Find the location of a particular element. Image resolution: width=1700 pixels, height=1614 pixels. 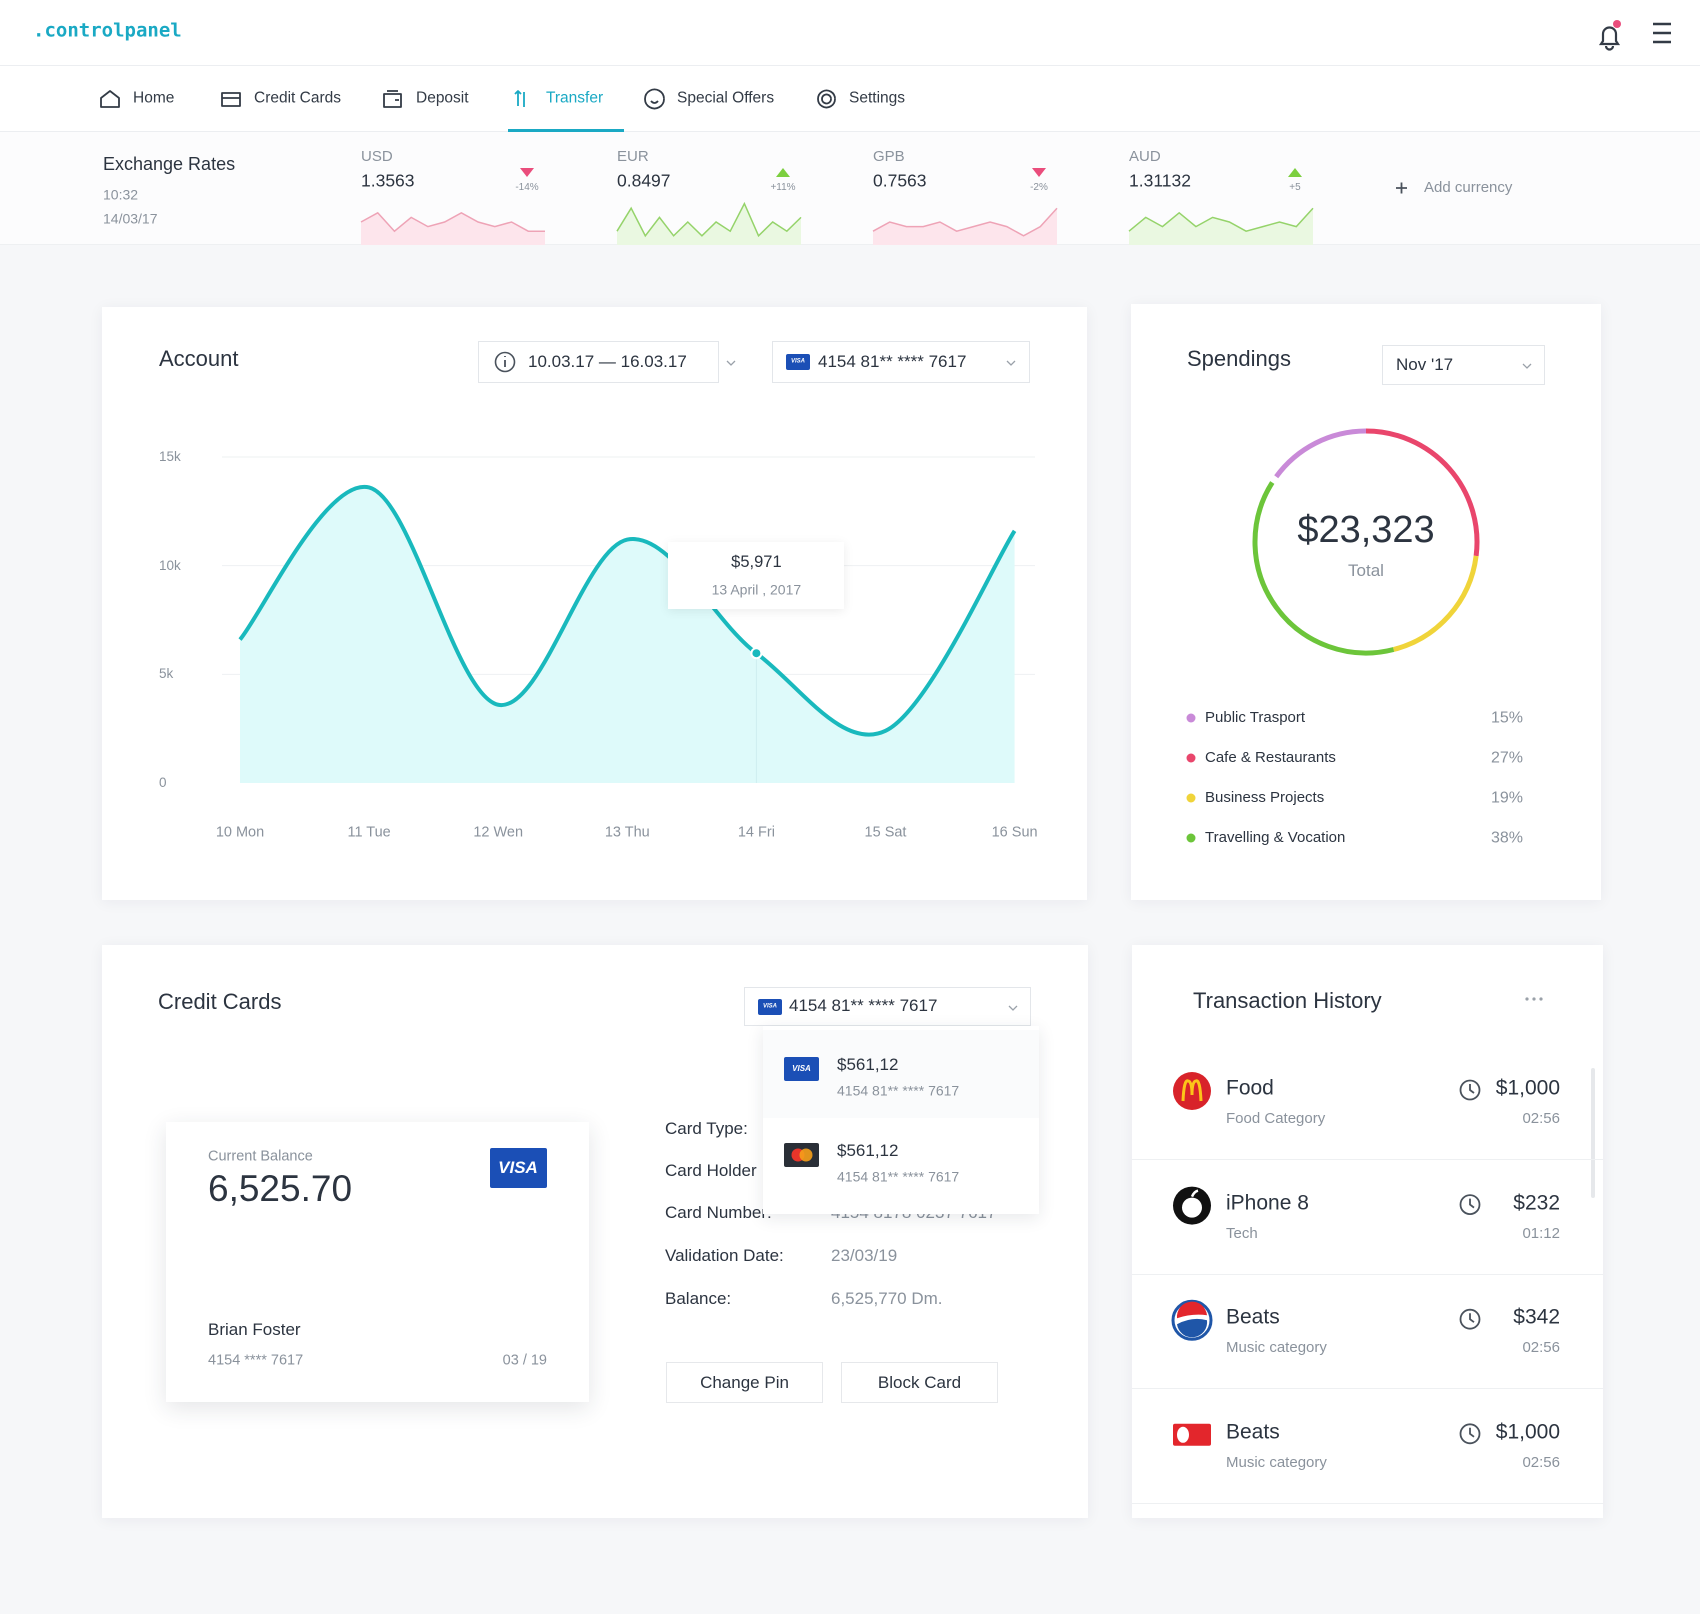

exchange-bar is located at coordinates (850, 188).